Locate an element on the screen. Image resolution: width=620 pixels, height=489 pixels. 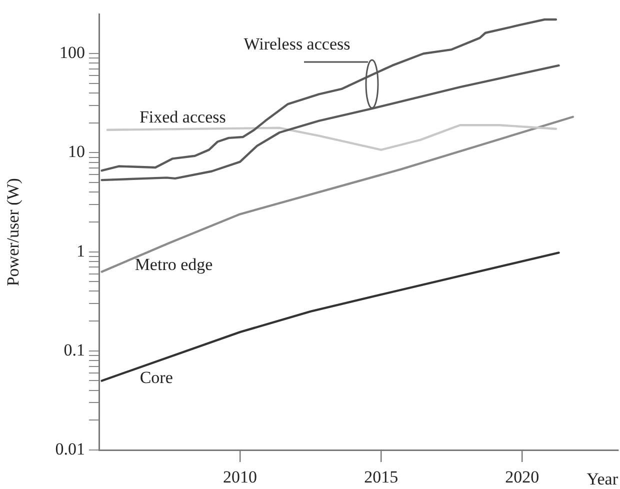
x-tick-label: 2015 is located at coordinates (381, 477).